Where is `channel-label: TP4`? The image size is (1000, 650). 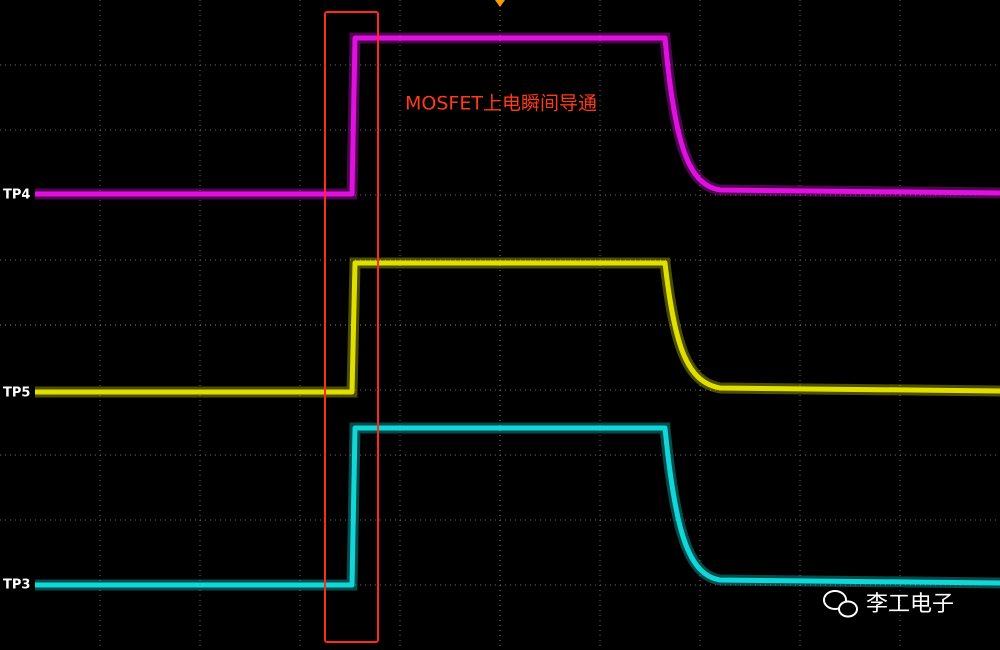
channel-label: TP4 is located at coordinates (16, 195).